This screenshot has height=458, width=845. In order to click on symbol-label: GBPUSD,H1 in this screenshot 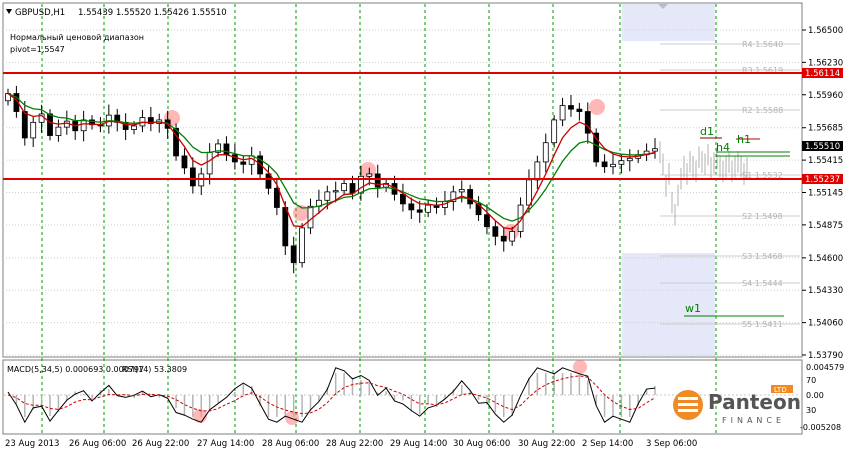, I will do `click(40, 13)`.